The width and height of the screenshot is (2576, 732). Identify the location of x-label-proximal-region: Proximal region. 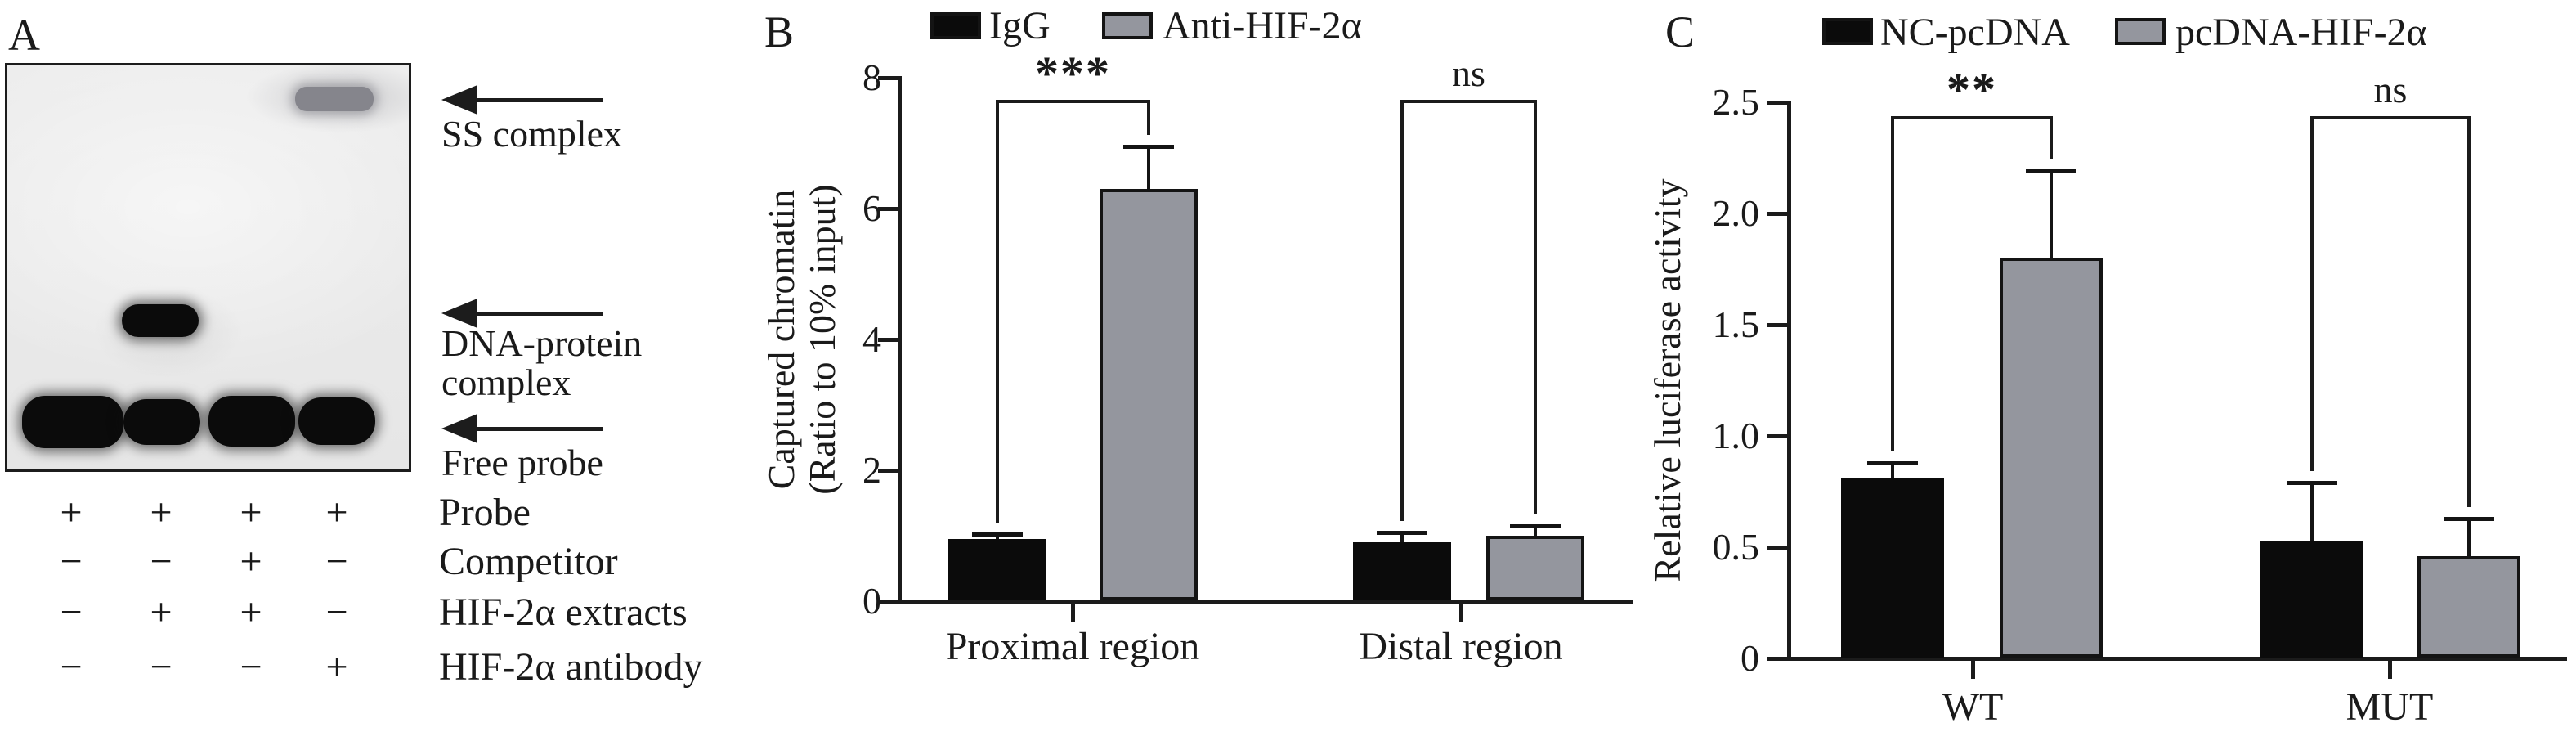
(1072, 646).